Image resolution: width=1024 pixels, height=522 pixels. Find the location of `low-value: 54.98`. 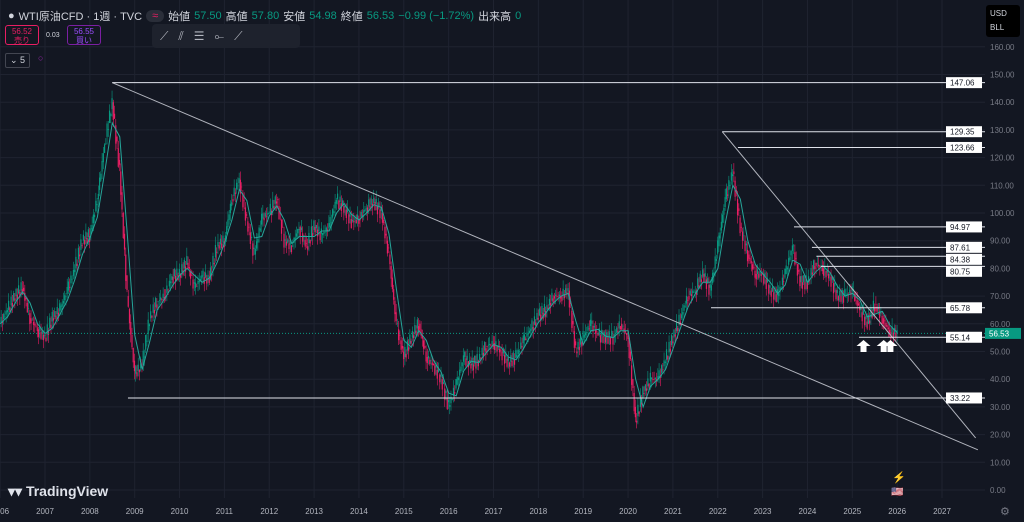

low-value: 54.98 is located at coordinates (323, 16).